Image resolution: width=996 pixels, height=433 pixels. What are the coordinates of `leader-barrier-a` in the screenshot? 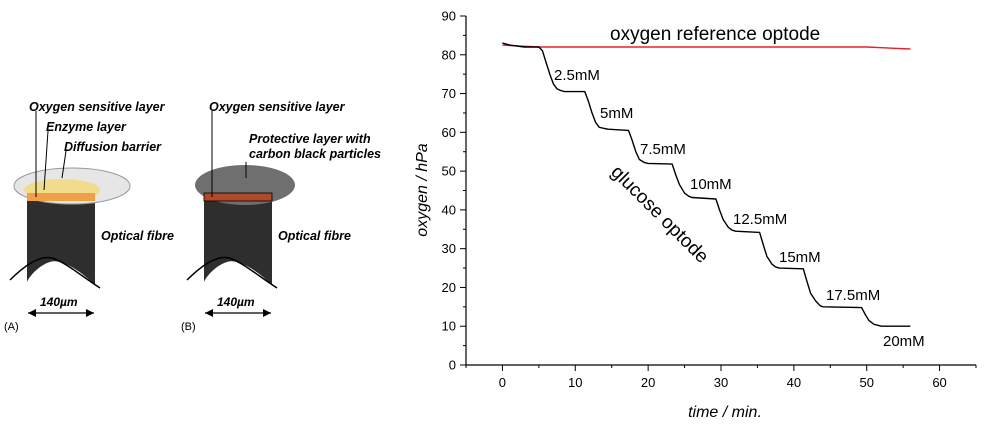 It's located at (64, 164).